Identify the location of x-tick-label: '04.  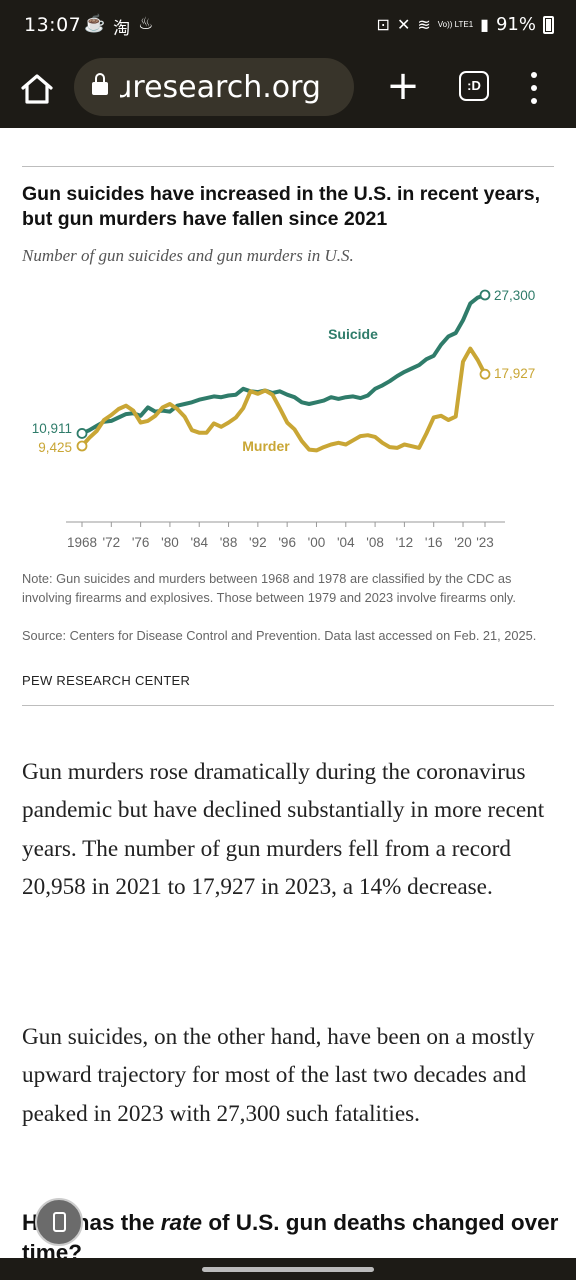
(346, 542).